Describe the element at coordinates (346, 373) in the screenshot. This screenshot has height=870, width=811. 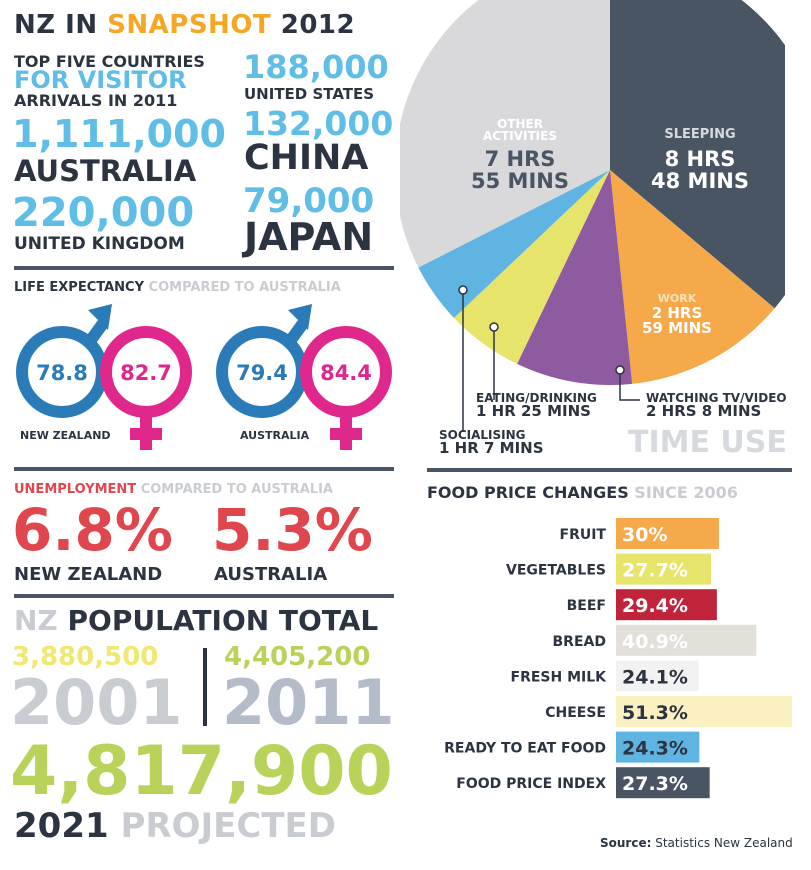
I see `au-female-value: 84.4` at that location.